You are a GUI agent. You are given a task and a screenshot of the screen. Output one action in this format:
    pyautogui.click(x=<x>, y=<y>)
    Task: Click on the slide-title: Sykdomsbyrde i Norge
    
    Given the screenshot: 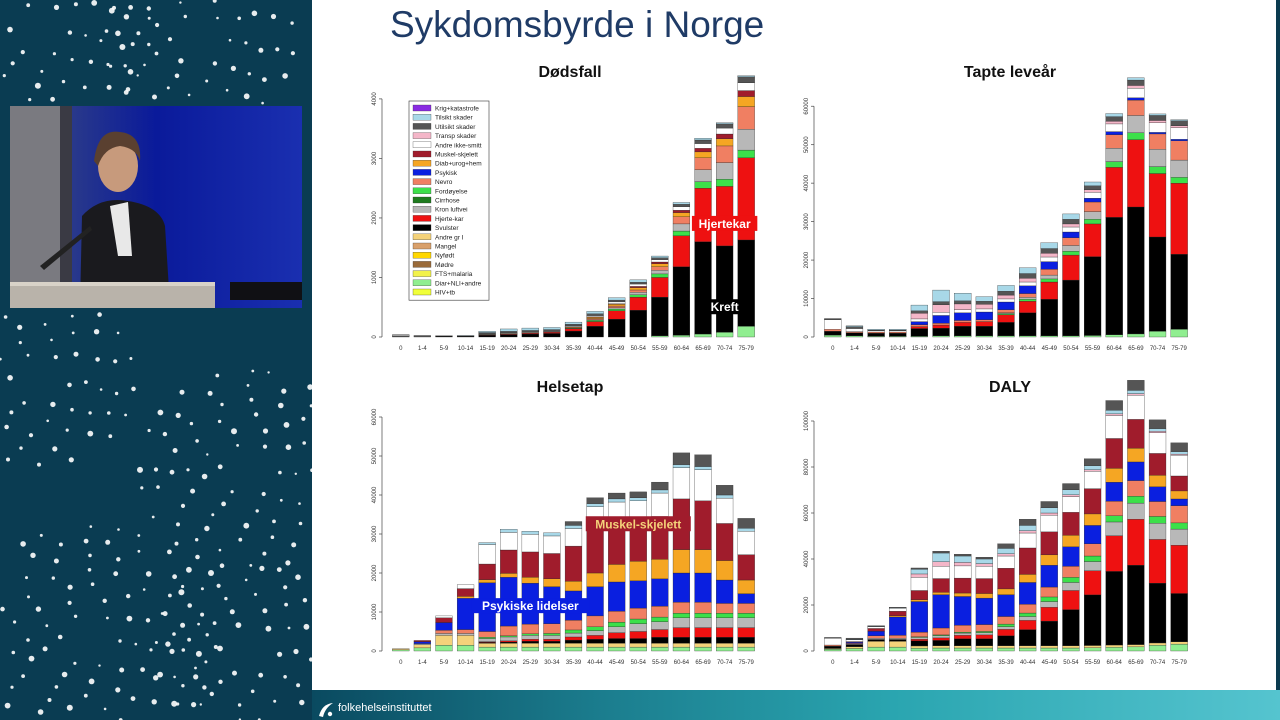 What is the action you would take?
    pyautogui.click(x=577, y=24)
    